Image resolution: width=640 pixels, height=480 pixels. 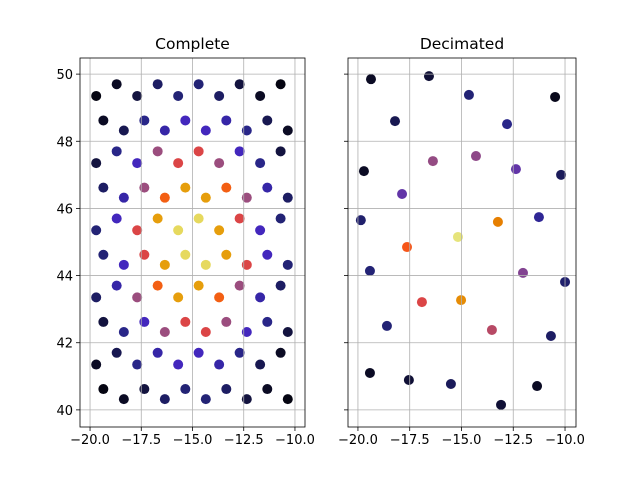 What do you see at coordinates (64, 411) in the screenshot?
I see `y-tick-label: 40` at bounding box center [64, 411].